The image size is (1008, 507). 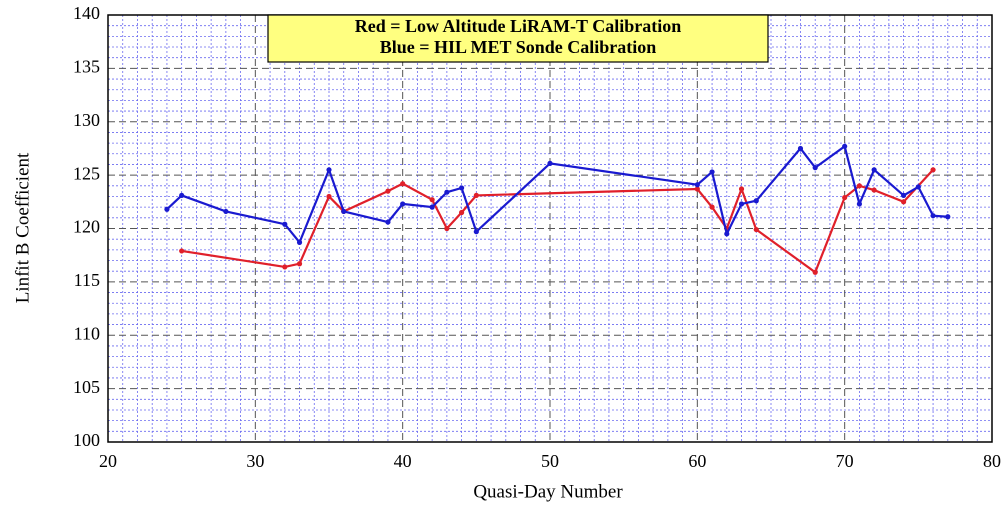 What do you see at coordinates (86, 227) in the screenshot?
I see `y-tick-label: 120` at bounding box center [86, 227].